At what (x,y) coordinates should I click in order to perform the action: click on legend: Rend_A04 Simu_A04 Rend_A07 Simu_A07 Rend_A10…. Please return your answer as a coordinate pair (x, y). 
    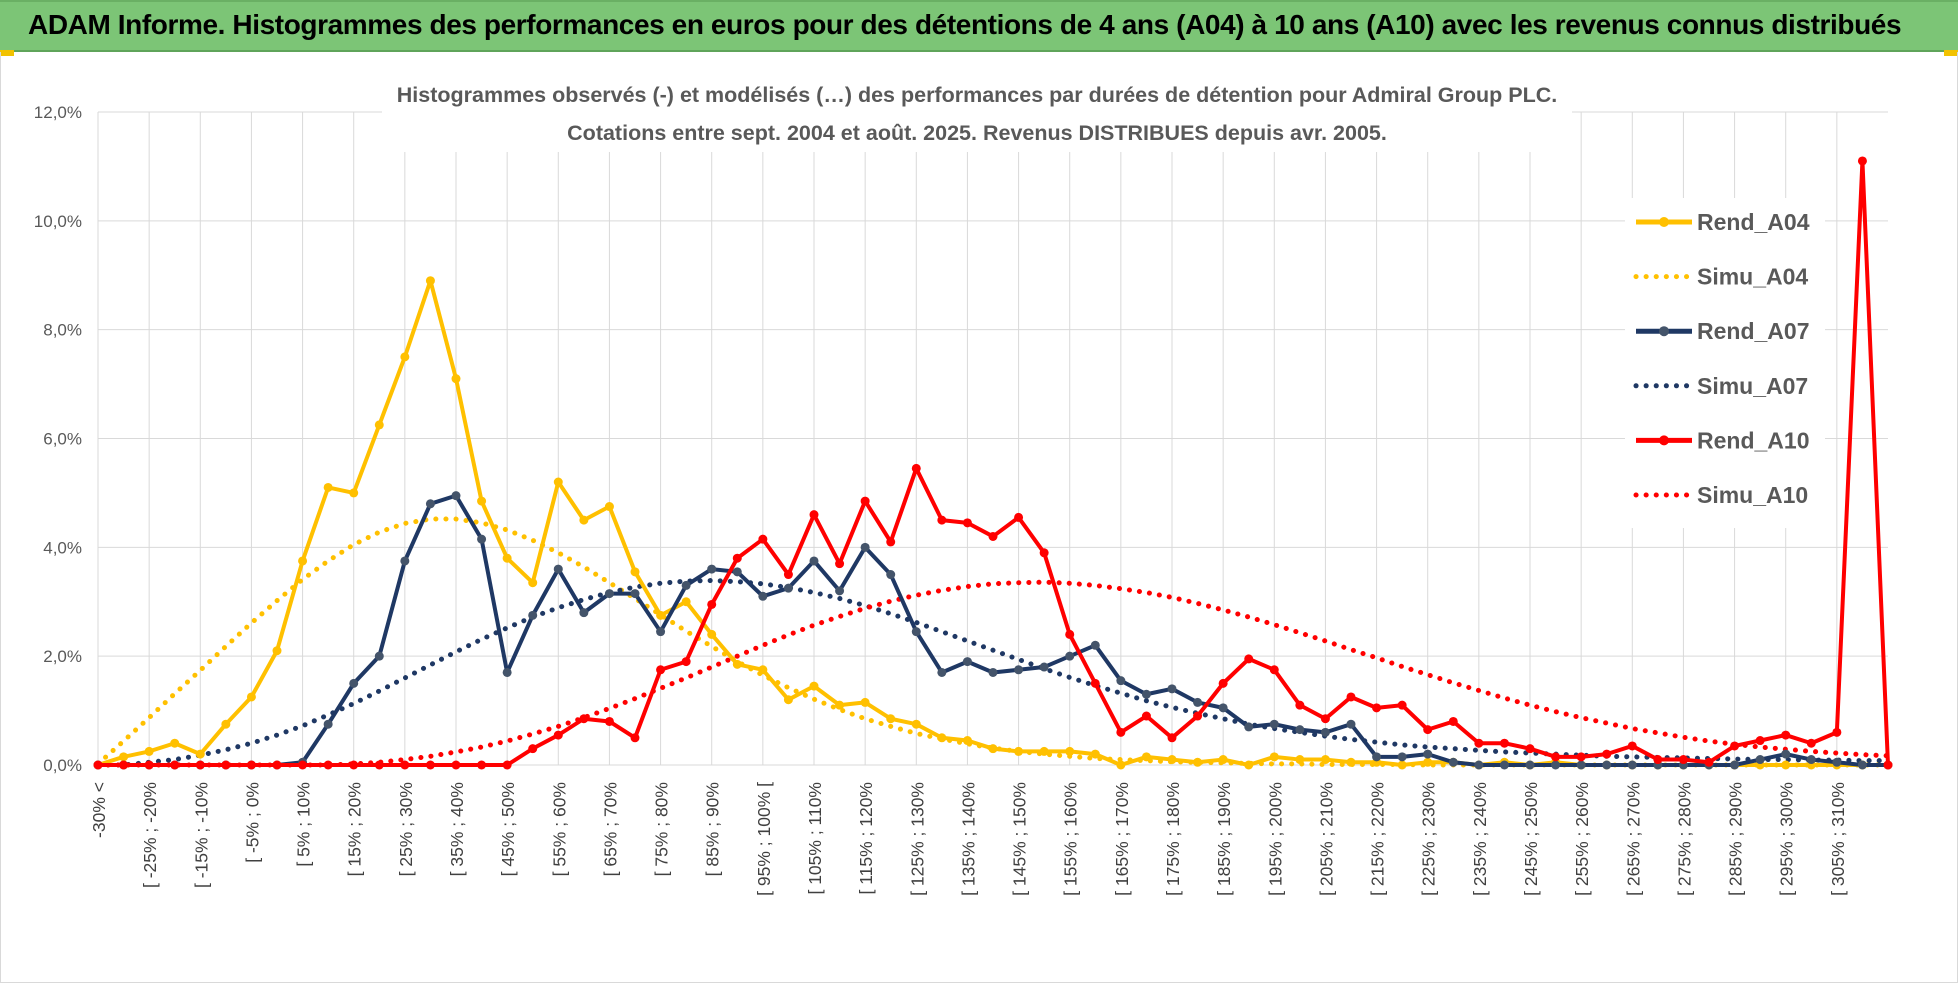
    Looking at the image, I should click on (1725, 363).